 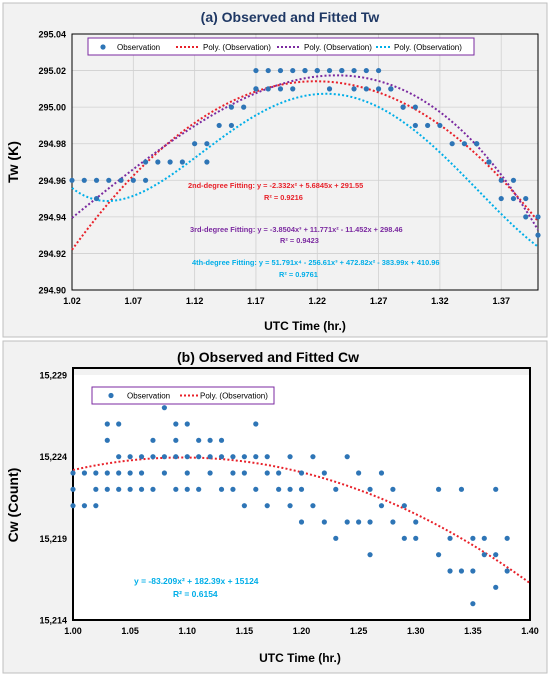 What do you see at coordinates (530, 631) in the screenshot?
I see `x-tick-label: 1.40` at bounding box center [530, 631].